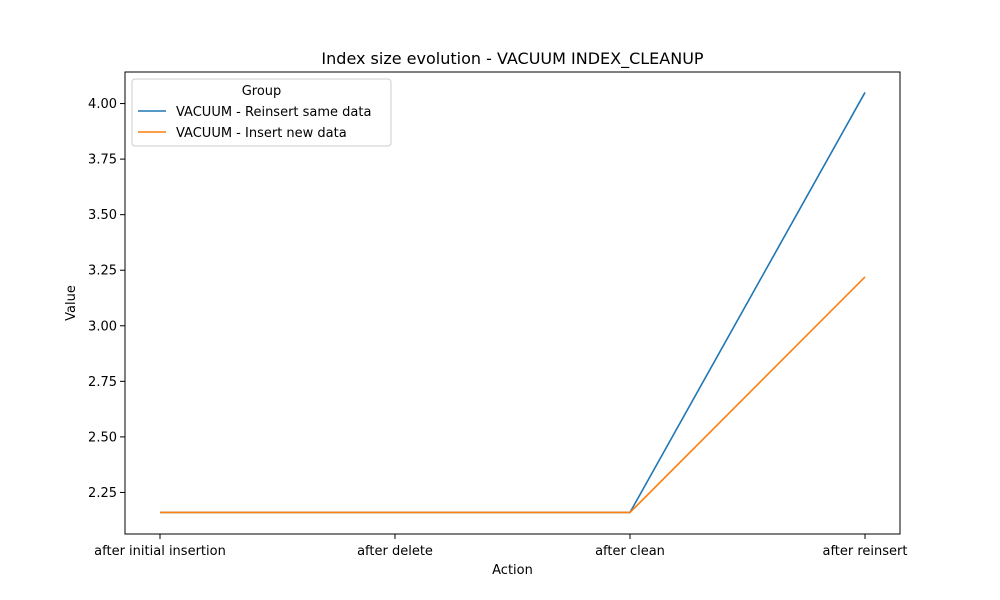  What do you see at coordinates (262, 91) in the screenshot?
I see `legend-title: Group` at bounding box center [262, 91].